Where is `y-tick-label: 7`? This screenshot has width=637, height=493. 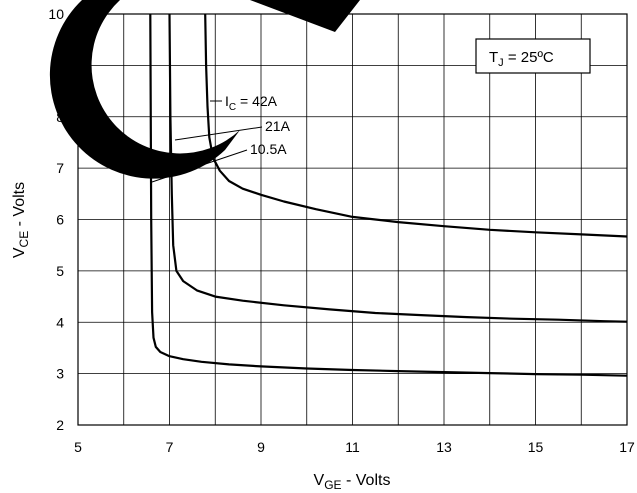
y-tick-label: 7 is located at coordinates (60, 168).